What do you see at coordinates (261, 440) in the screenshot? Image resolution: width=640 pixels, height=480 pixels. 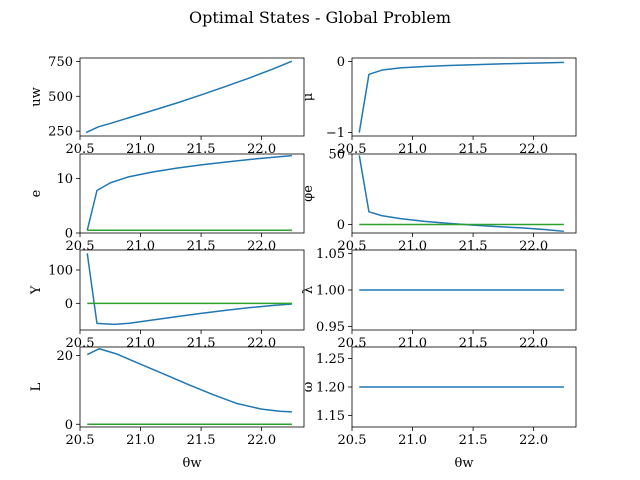 I see `x-tick-label-L-22.0: 22.0` at bounding box center [261, 440].